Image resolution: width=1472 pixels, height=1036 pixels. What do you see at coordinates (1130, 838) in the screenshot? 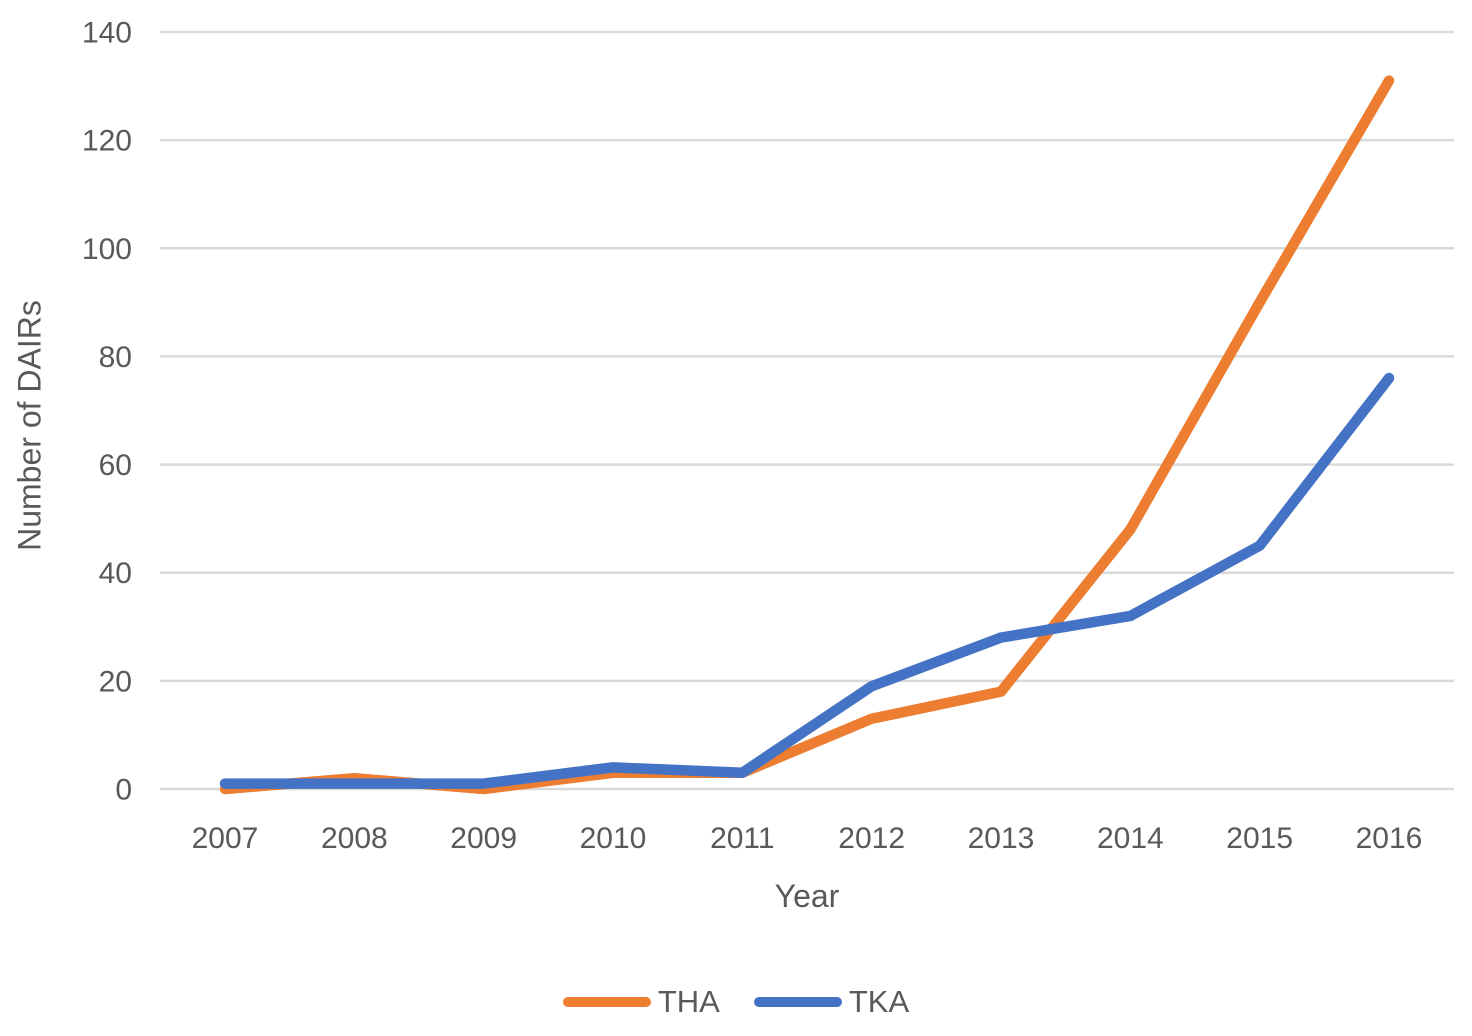
I see `x-tick-label: 2014` at bounding box center [1130, 838].